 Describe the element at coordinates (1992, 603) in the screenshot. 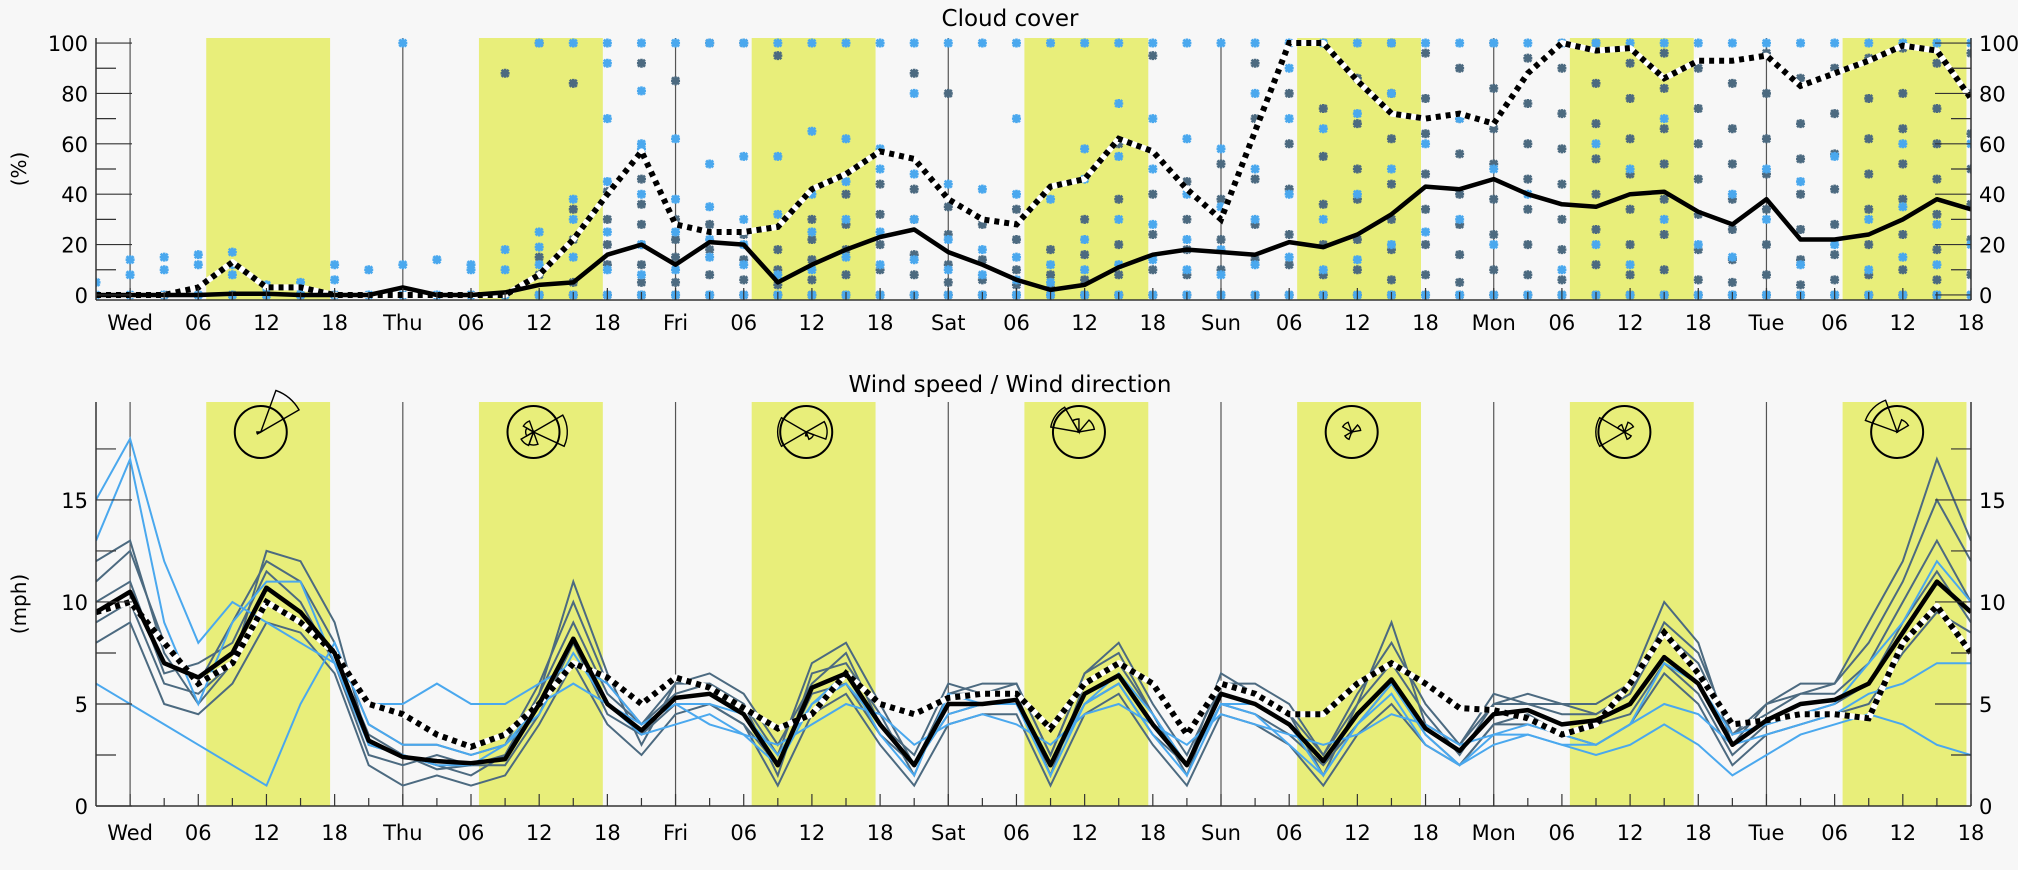

I see `y-tick-label-right: 10` at that location.